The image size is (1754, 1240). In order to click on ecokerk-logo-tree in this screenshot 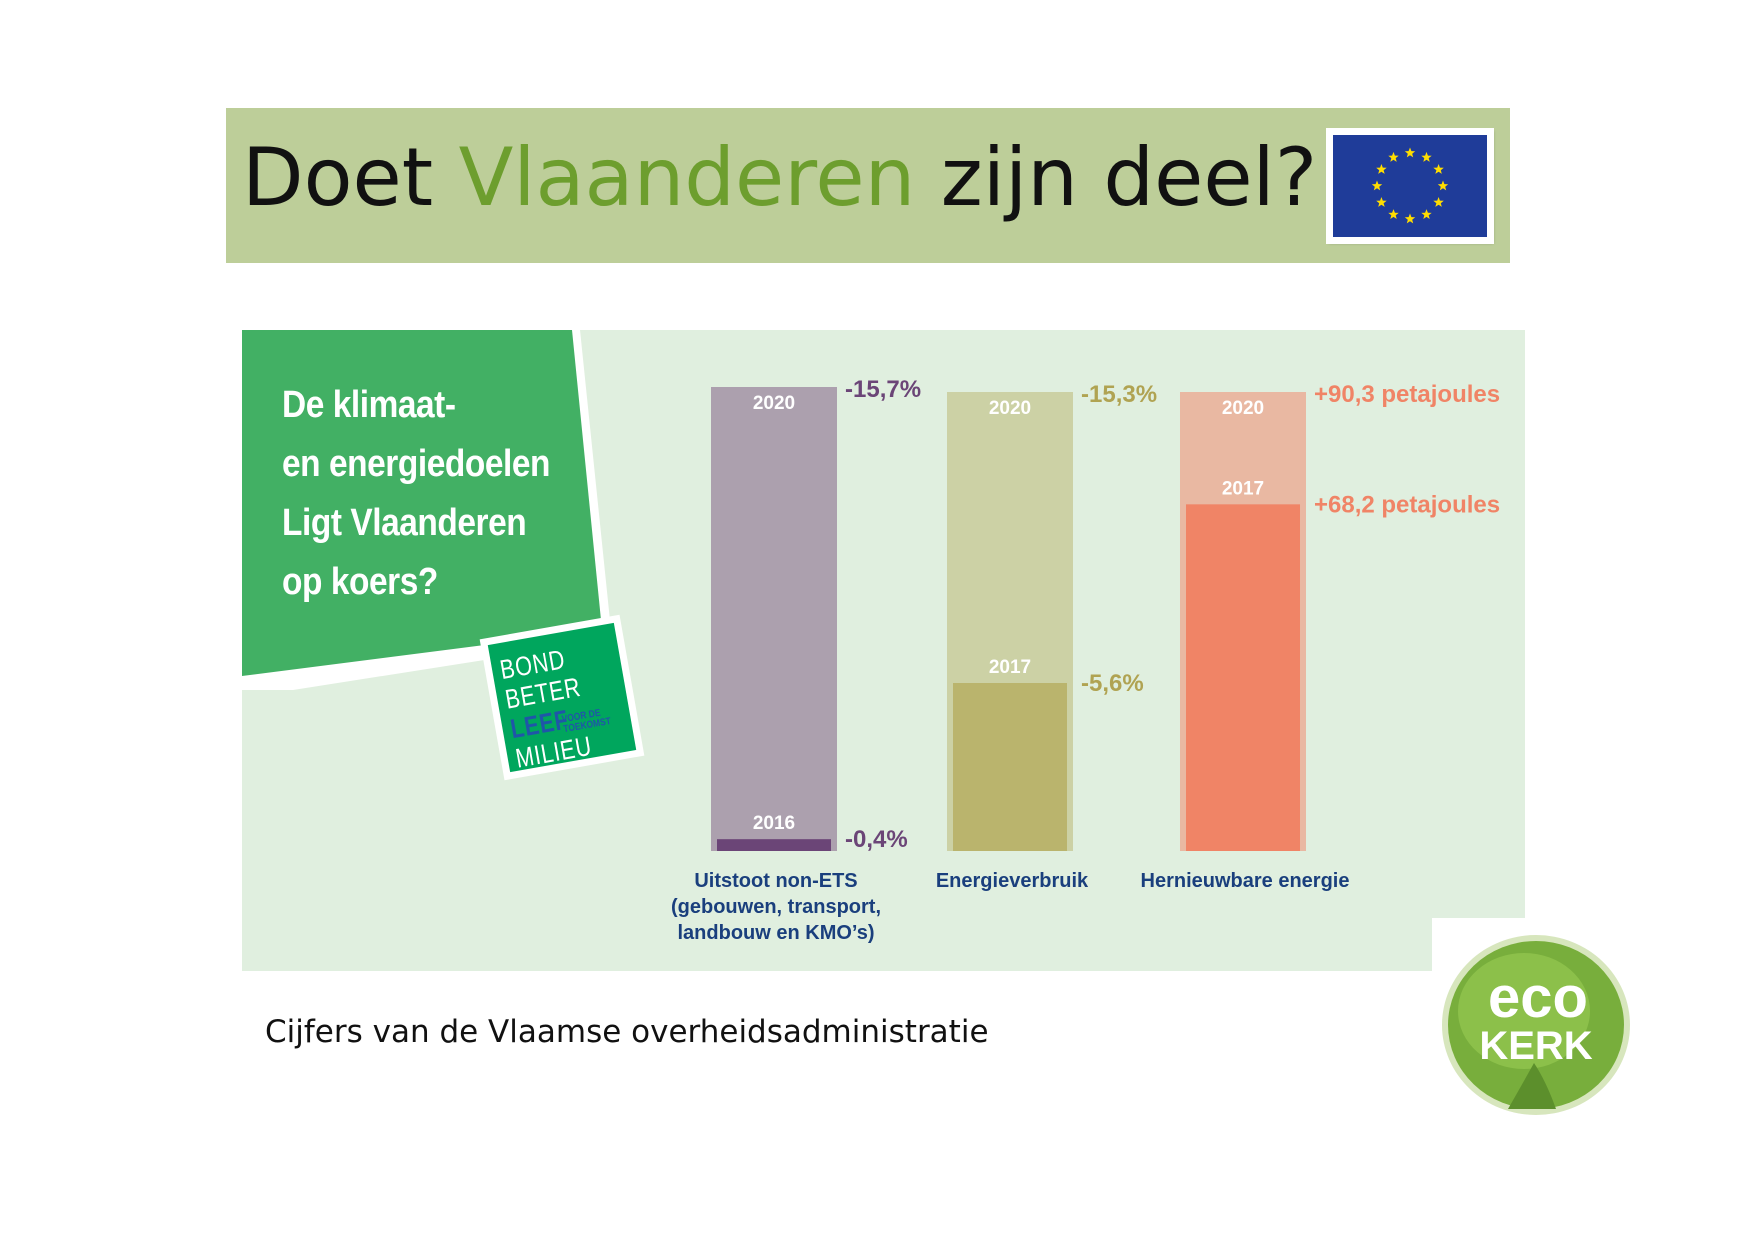, I will do `click(1532, 1086)`.